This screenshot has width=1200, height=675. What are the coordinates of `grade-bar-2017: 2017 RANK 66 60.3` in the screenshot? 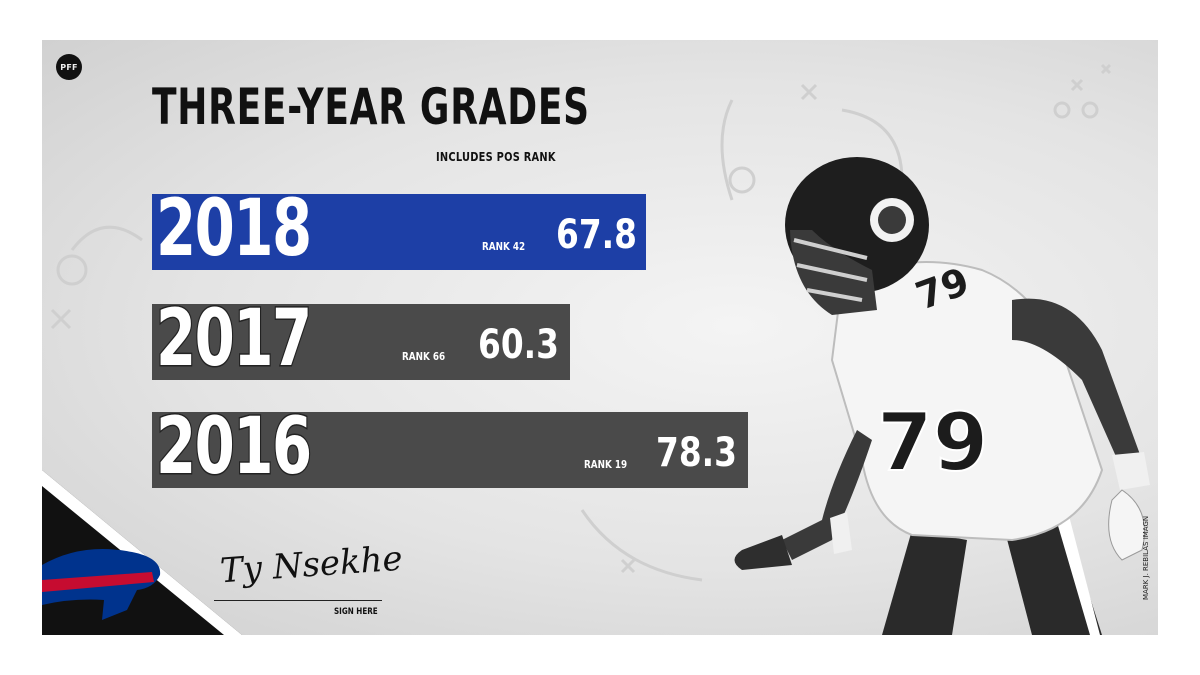 It's located at (361, 339).